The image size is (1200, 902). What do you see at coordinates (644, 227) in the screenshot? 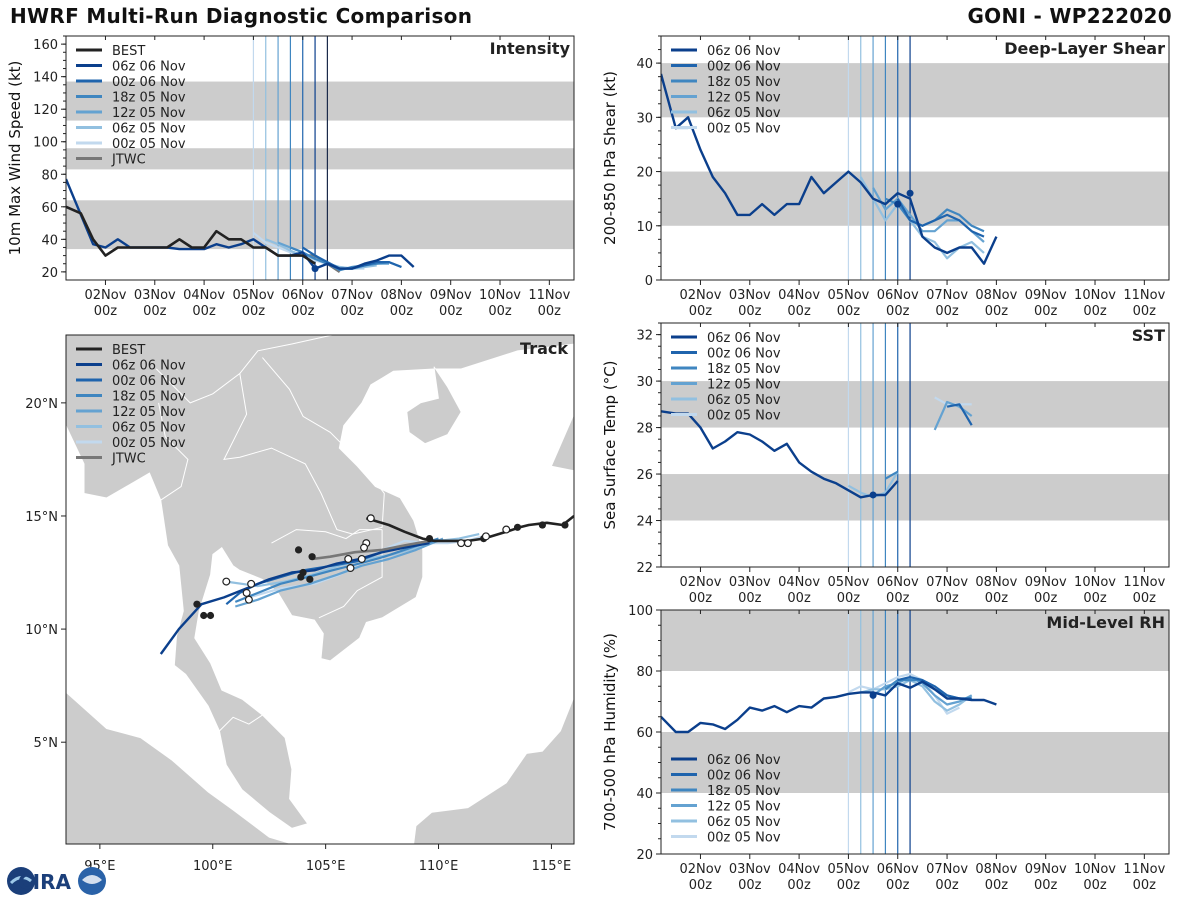
I see `y-tick-label: 10` at bounding box center [644, 227].